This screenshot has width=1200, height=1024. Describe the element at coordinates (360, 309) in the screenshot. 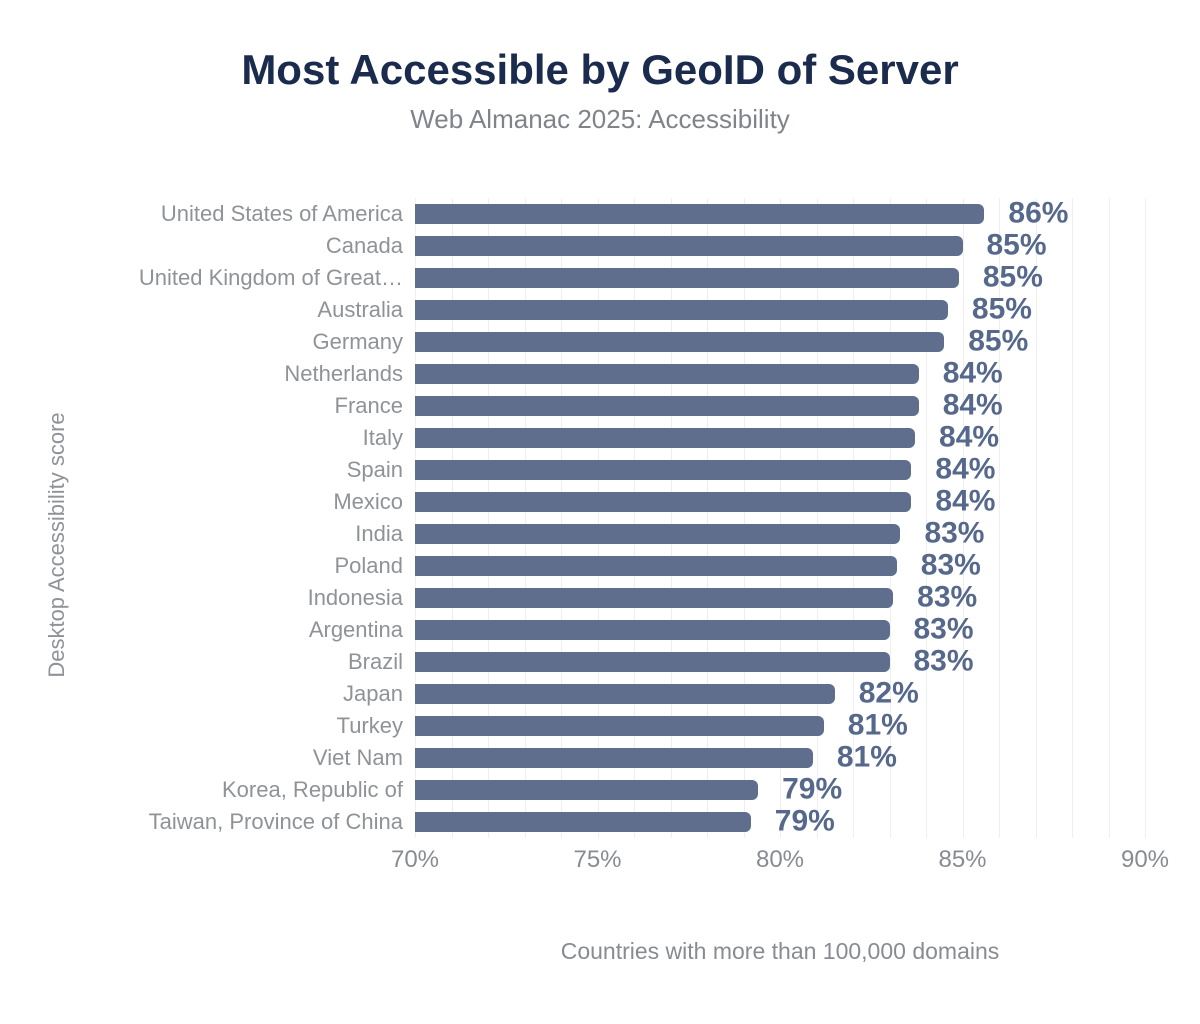

I see `category-label: Australia` at that location.